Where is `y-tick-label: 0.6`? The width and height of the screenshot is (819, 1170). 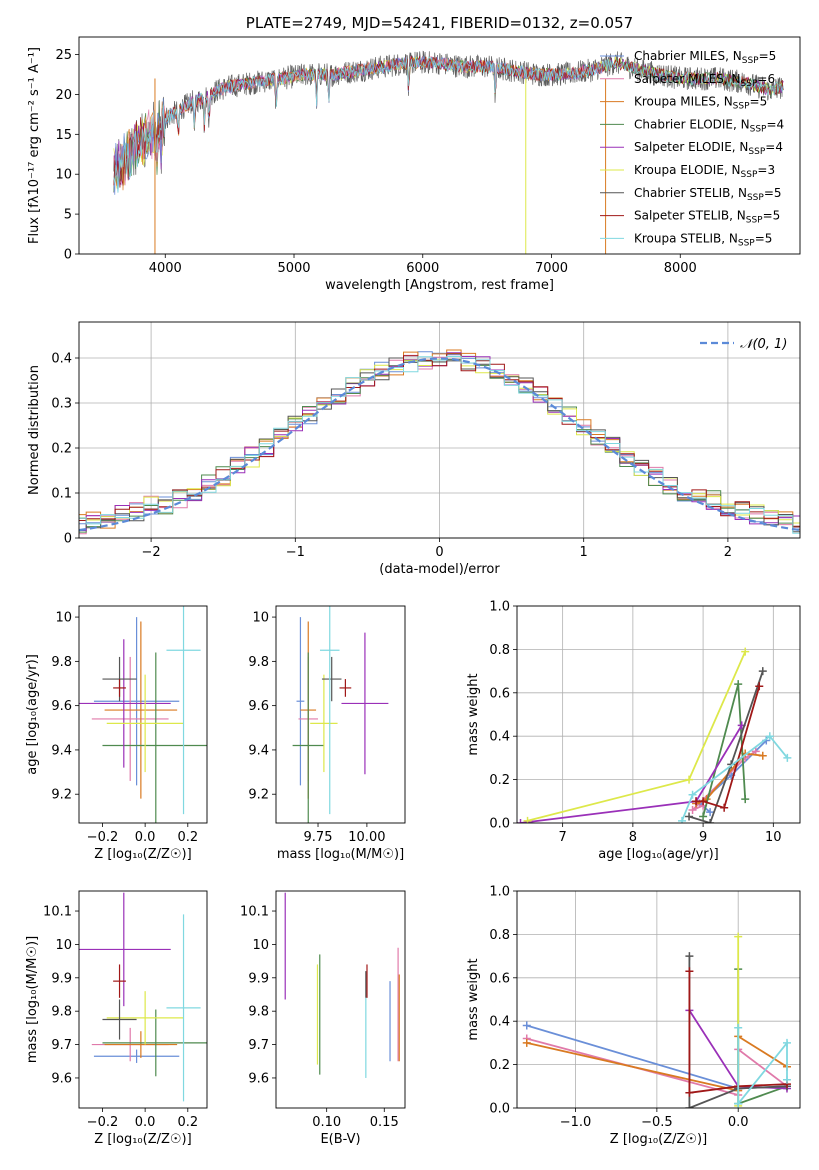
y-tick-label: 0.6 is located at coordinates (499, 693).